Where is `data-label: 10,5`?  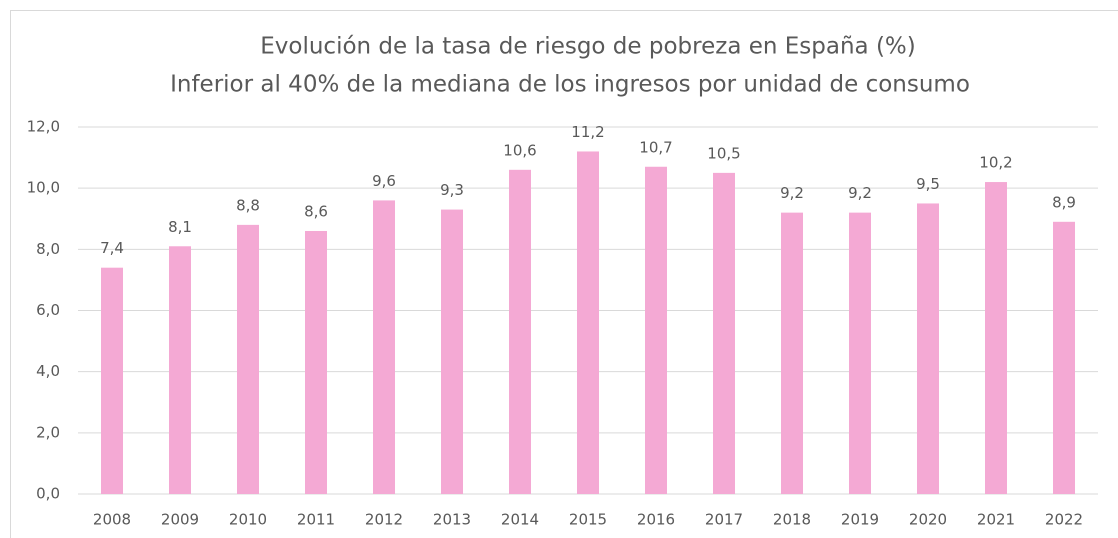 data-label: 10,5 is located at coordinates (723, 153).